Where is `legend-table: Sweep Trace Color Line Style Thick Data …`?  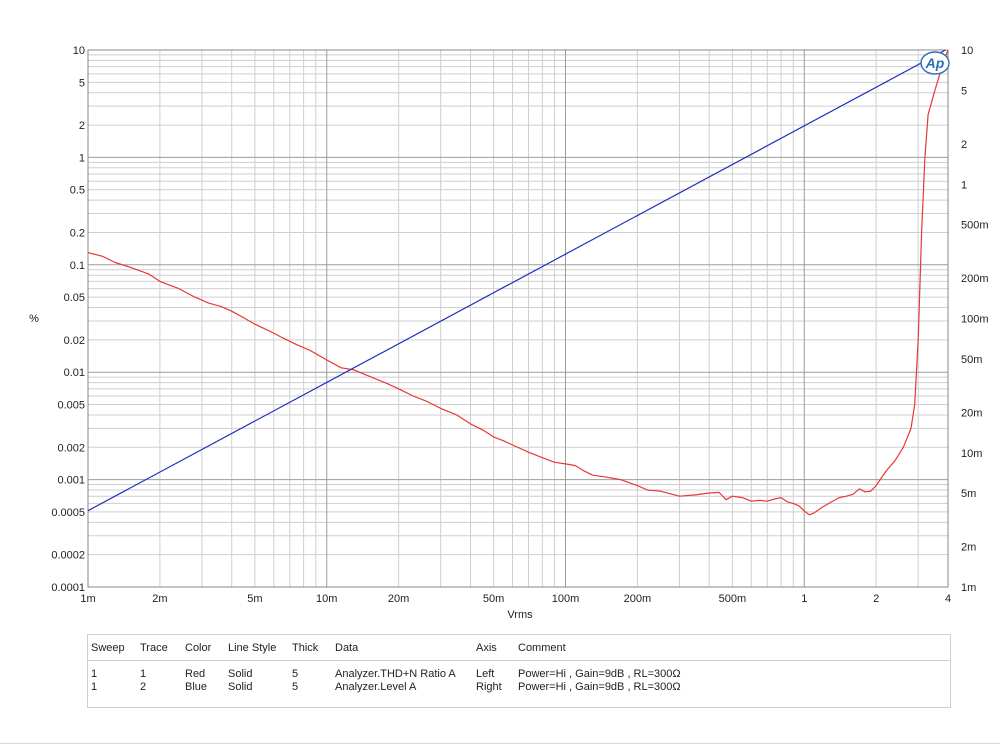 legend-table: Sweep Trace Color Line Style Thick Data … is located at coordinates (519, 671).